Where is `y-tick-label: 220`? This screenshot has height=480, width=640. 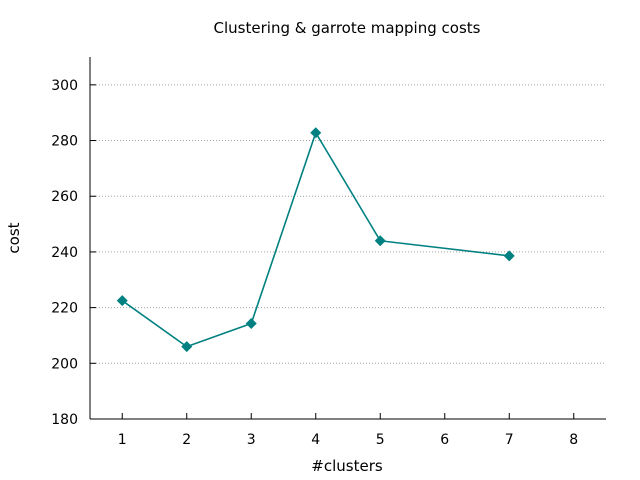 y-tick-label: 220 is located at coordinates (64, 309).